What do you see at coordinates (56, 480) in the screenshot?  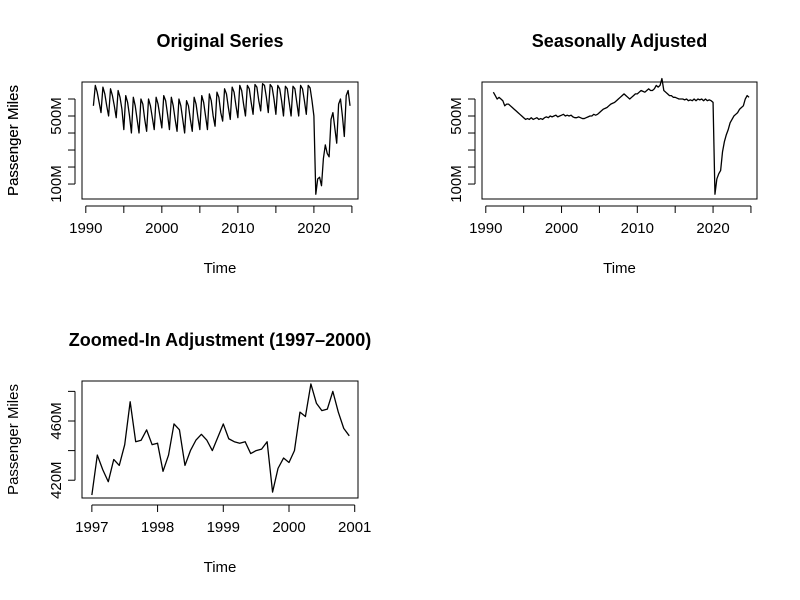 I see `y-tick-label: 420M` at bounding box center [56, 480].